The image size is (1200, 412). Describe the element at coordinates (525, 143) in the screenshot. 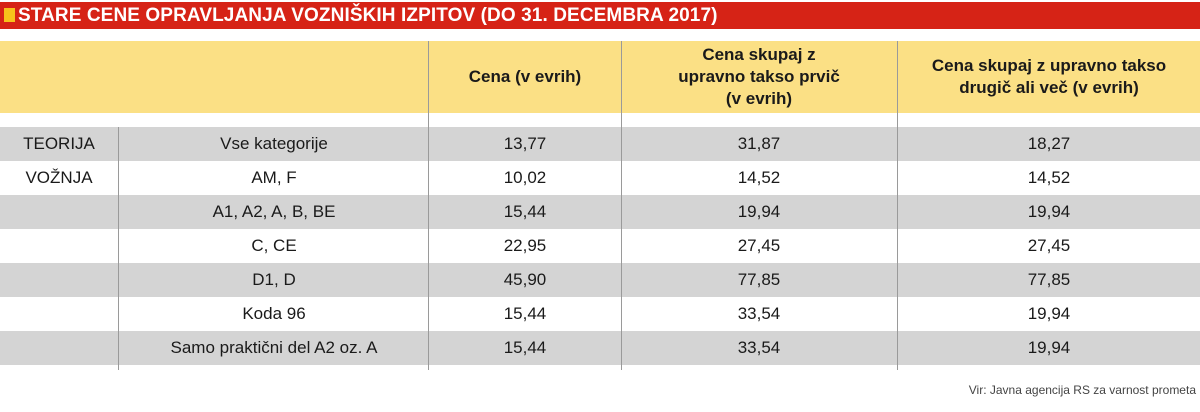

I see `cell-cena: 13,77` at that location.